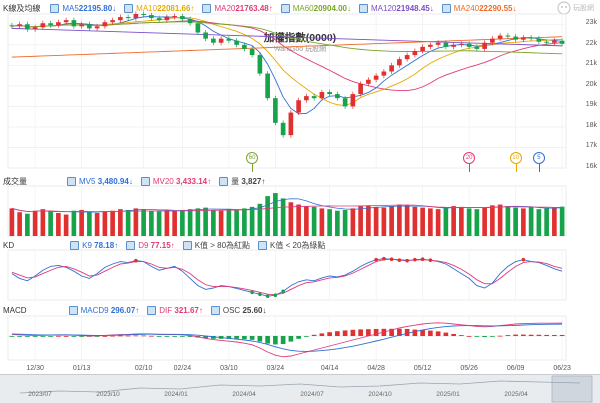 Image resolution: width=600 pixels, height=403 pixels. I want to click on dif-item: DIF 321.67↑, so click(175, 310).